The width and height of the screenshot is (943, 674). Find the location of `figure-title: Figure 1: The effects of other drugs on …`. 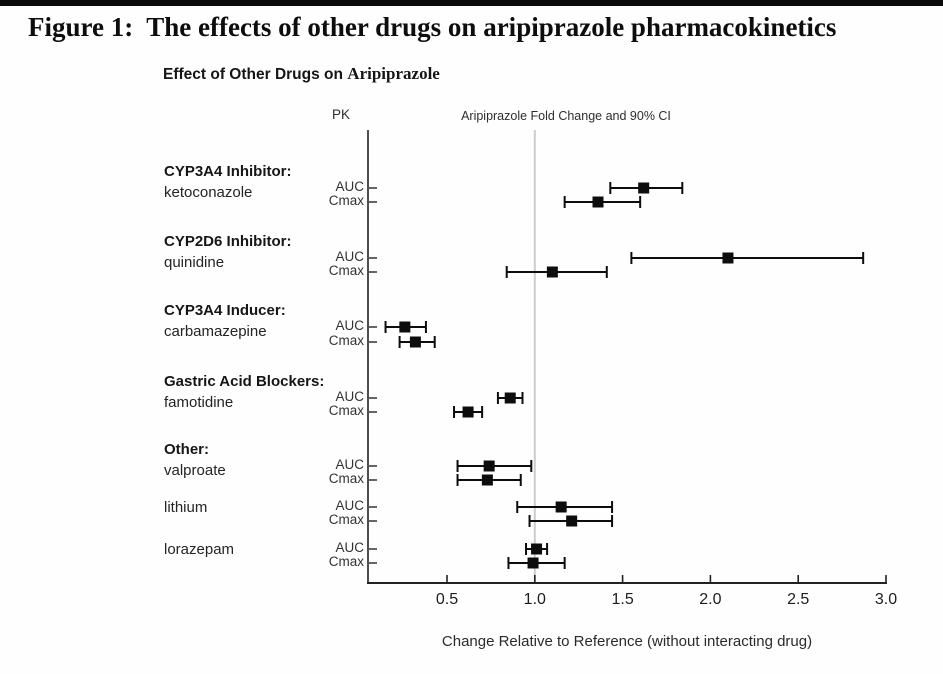

figure-title: Figure 1: The effects of other drugs on … is located at coordinates (432, 27).